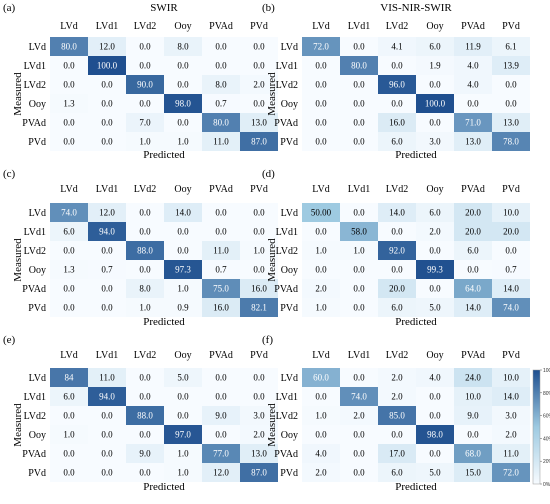 The height and width of the screenshot is (504, 550). What do you see at coordinates (68, 189) in the screenshot?
I see `column-header: LVd` at bounding box center [68, 189].